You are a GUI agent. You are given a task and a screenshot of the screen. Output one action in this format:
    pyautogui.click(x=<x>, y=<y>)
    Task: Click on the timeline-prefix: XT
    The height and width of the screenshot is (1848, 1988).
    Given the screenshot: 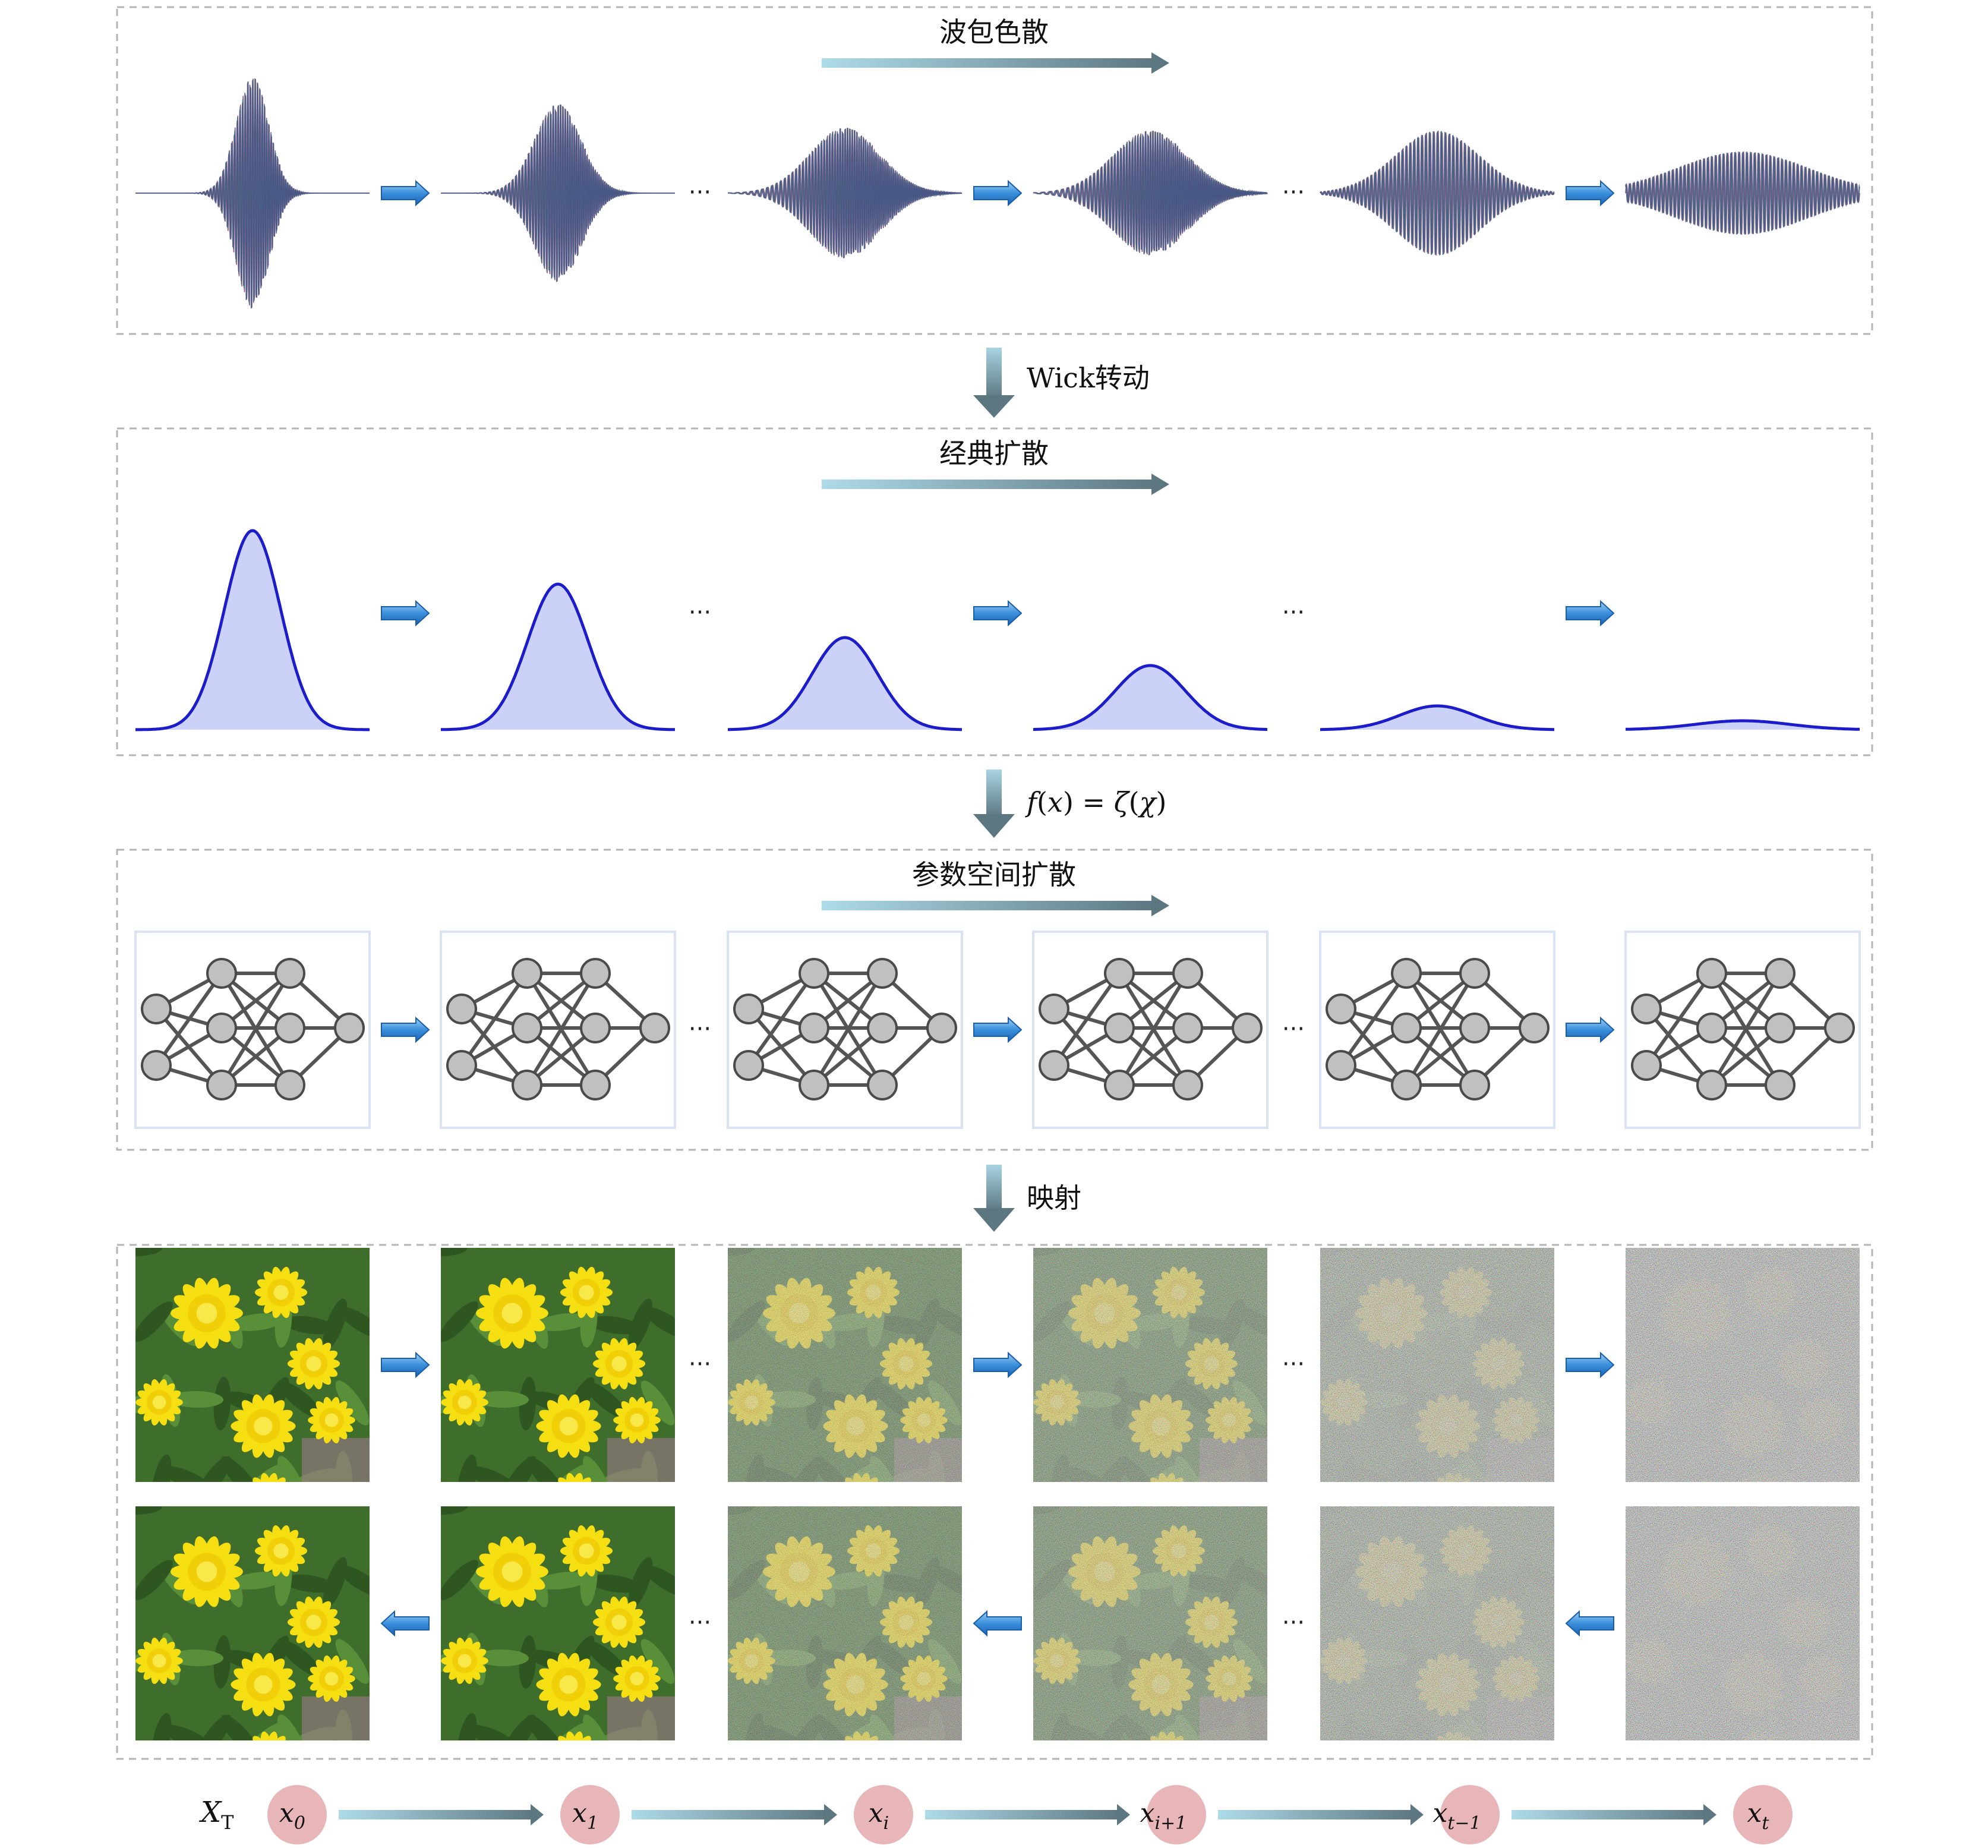 What is the action you would take?
    pyautogui.click(x=216, y=1815)
    